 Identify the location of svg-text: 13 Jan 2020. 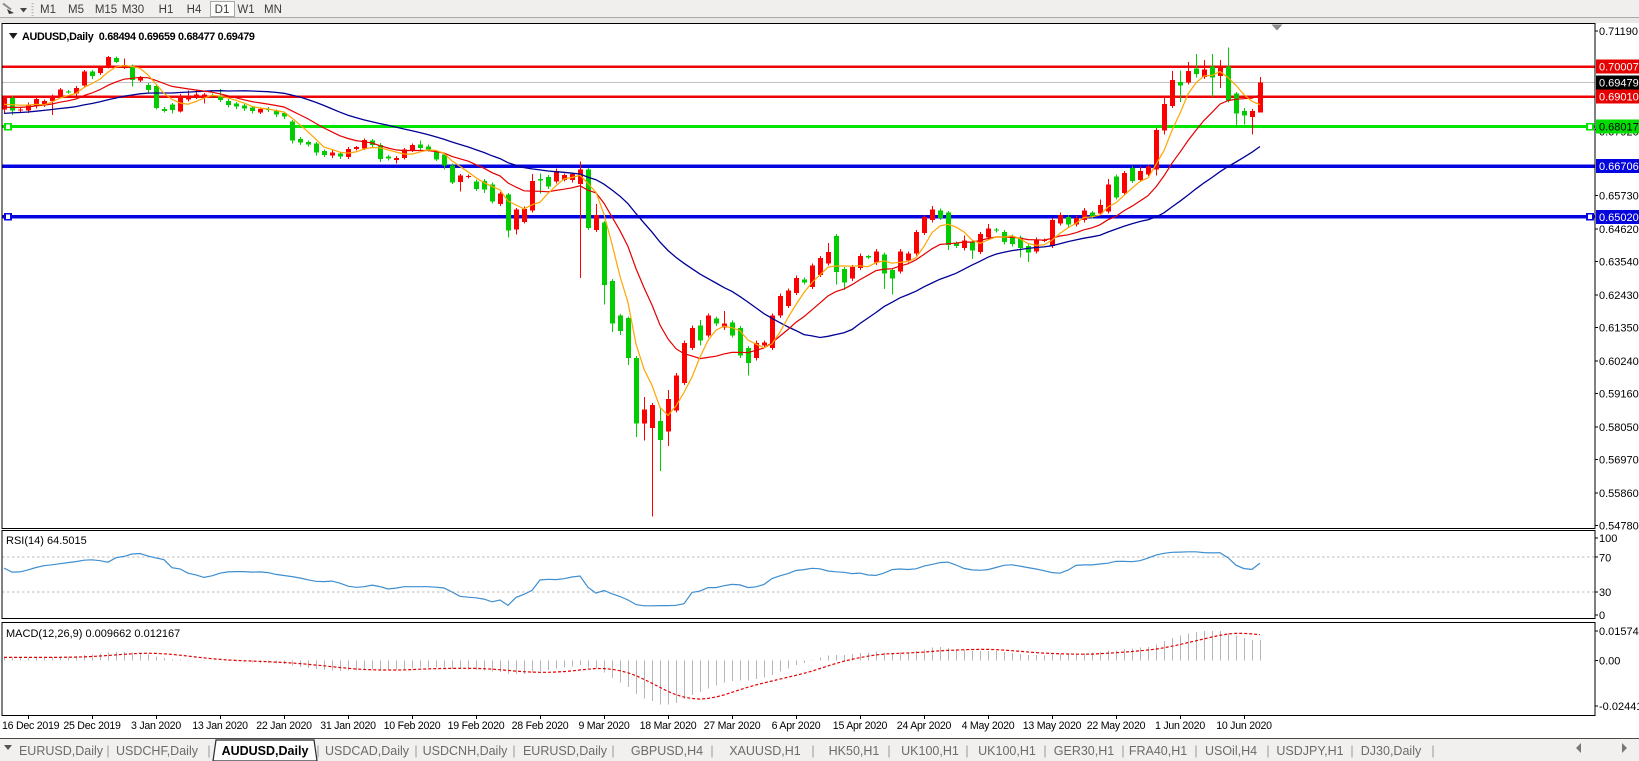
(220, 726).